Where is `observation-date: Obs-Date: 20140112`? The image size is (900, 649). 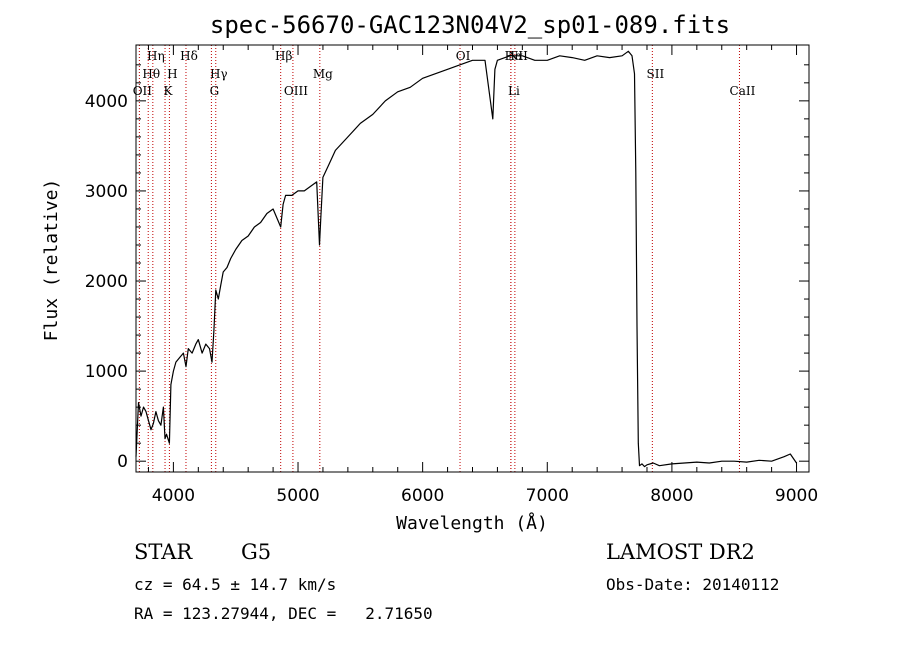 observation-date: Obs-Date: 20140112 is located at coordinates (693, 584).